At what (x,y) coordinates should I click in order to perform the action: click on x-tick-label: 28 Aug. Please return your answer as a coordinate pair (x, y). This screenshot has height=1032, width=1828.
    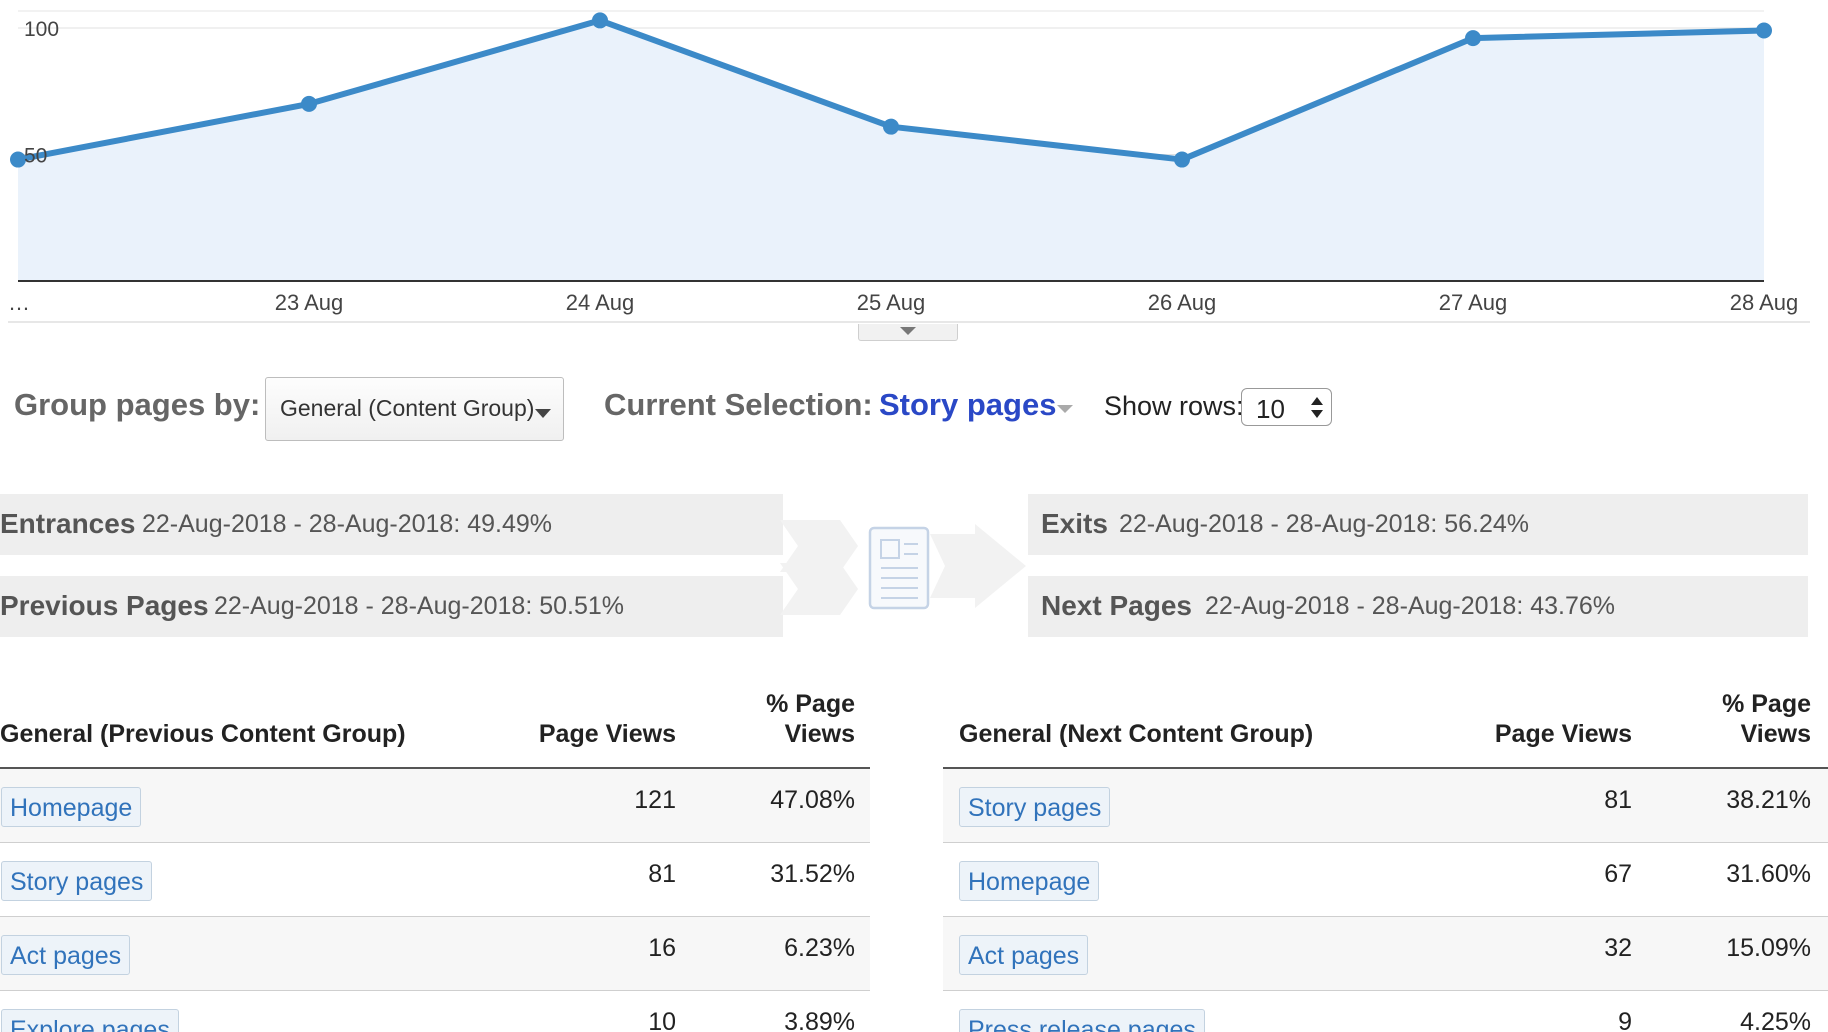
    Looking at the image, I should click on (1764, 302).